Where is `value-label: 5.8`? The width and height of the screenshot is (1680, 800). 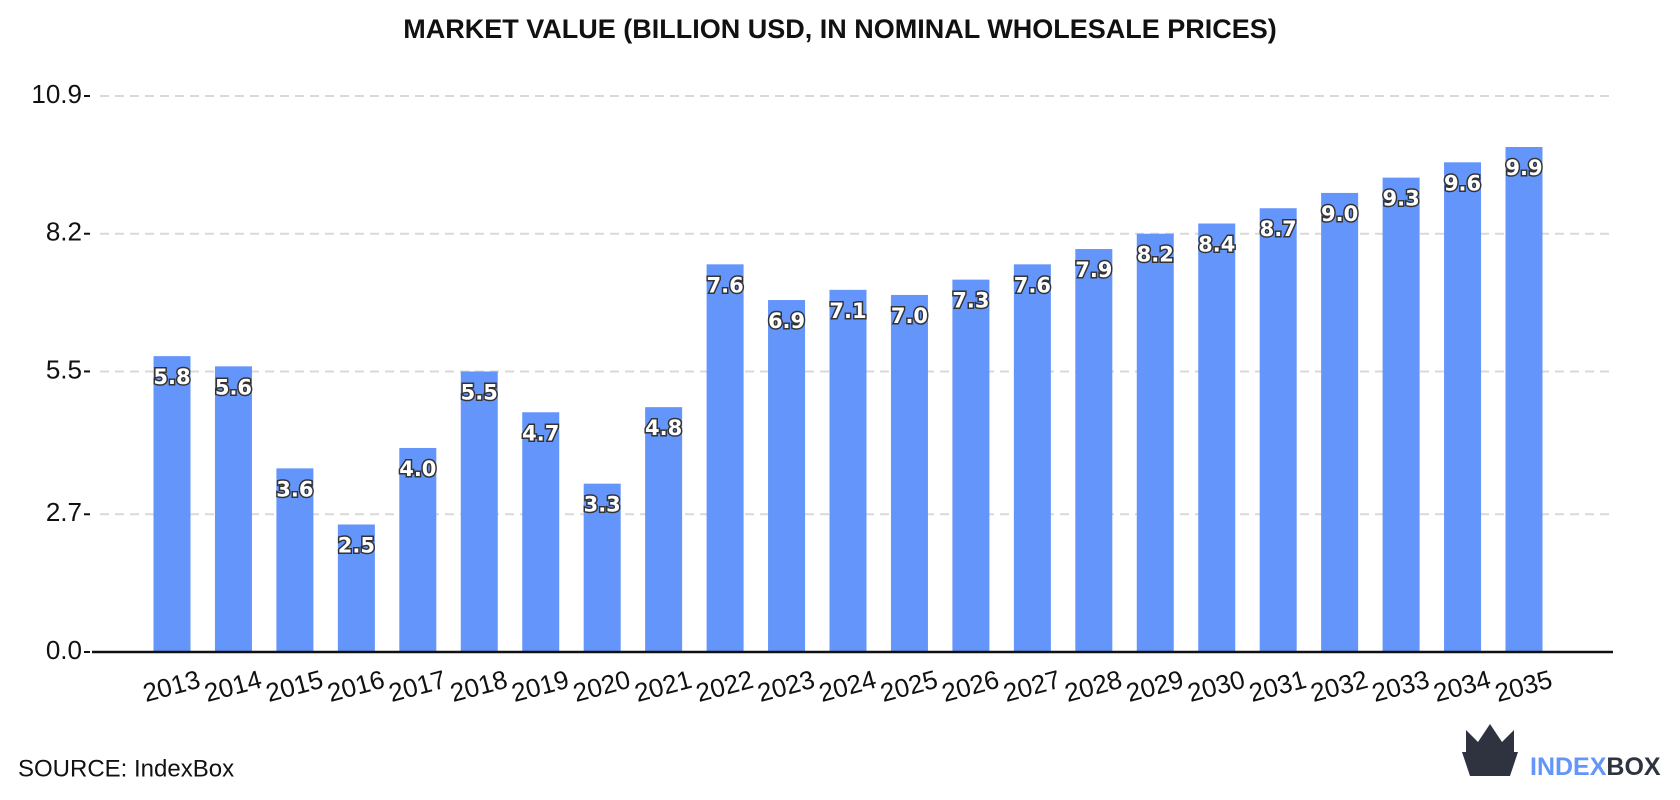
value-label: 5.8 is located at coordinates (171, 377).